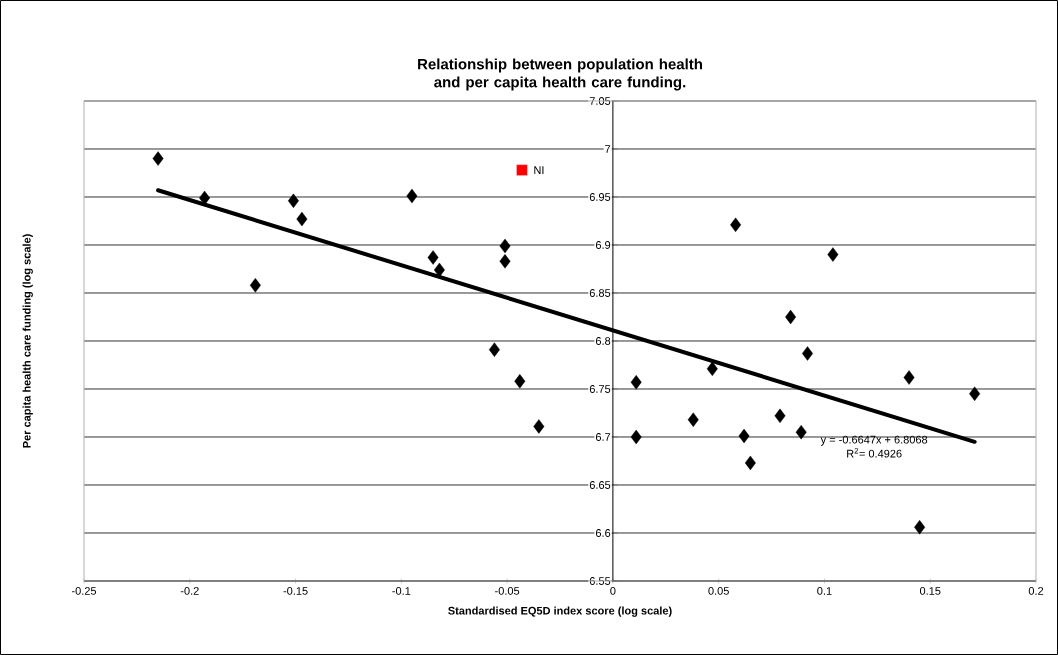 The width and height of the screenshot is (1058, 655). Describe the element at coordinates (600, 197) in the screenshot. I see `y-tick-label: 6.95` at that location.